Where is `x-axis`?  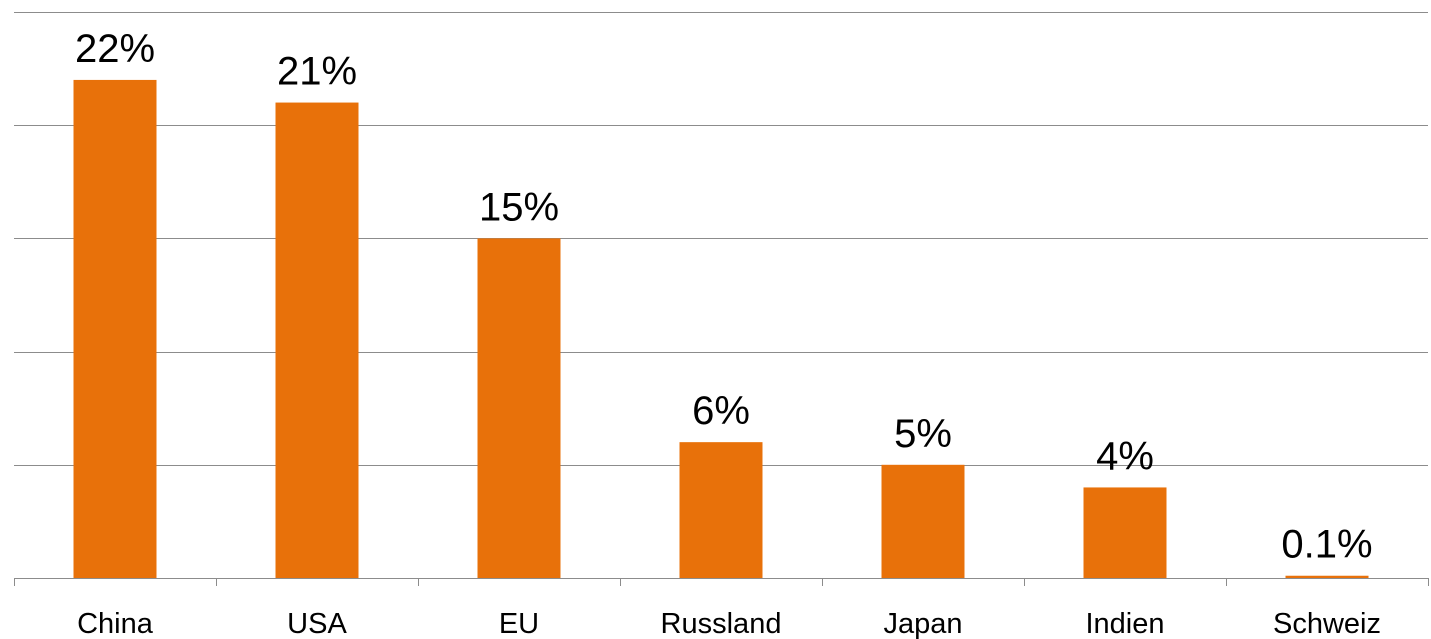
x-axis is located at coordinates (721, 582).